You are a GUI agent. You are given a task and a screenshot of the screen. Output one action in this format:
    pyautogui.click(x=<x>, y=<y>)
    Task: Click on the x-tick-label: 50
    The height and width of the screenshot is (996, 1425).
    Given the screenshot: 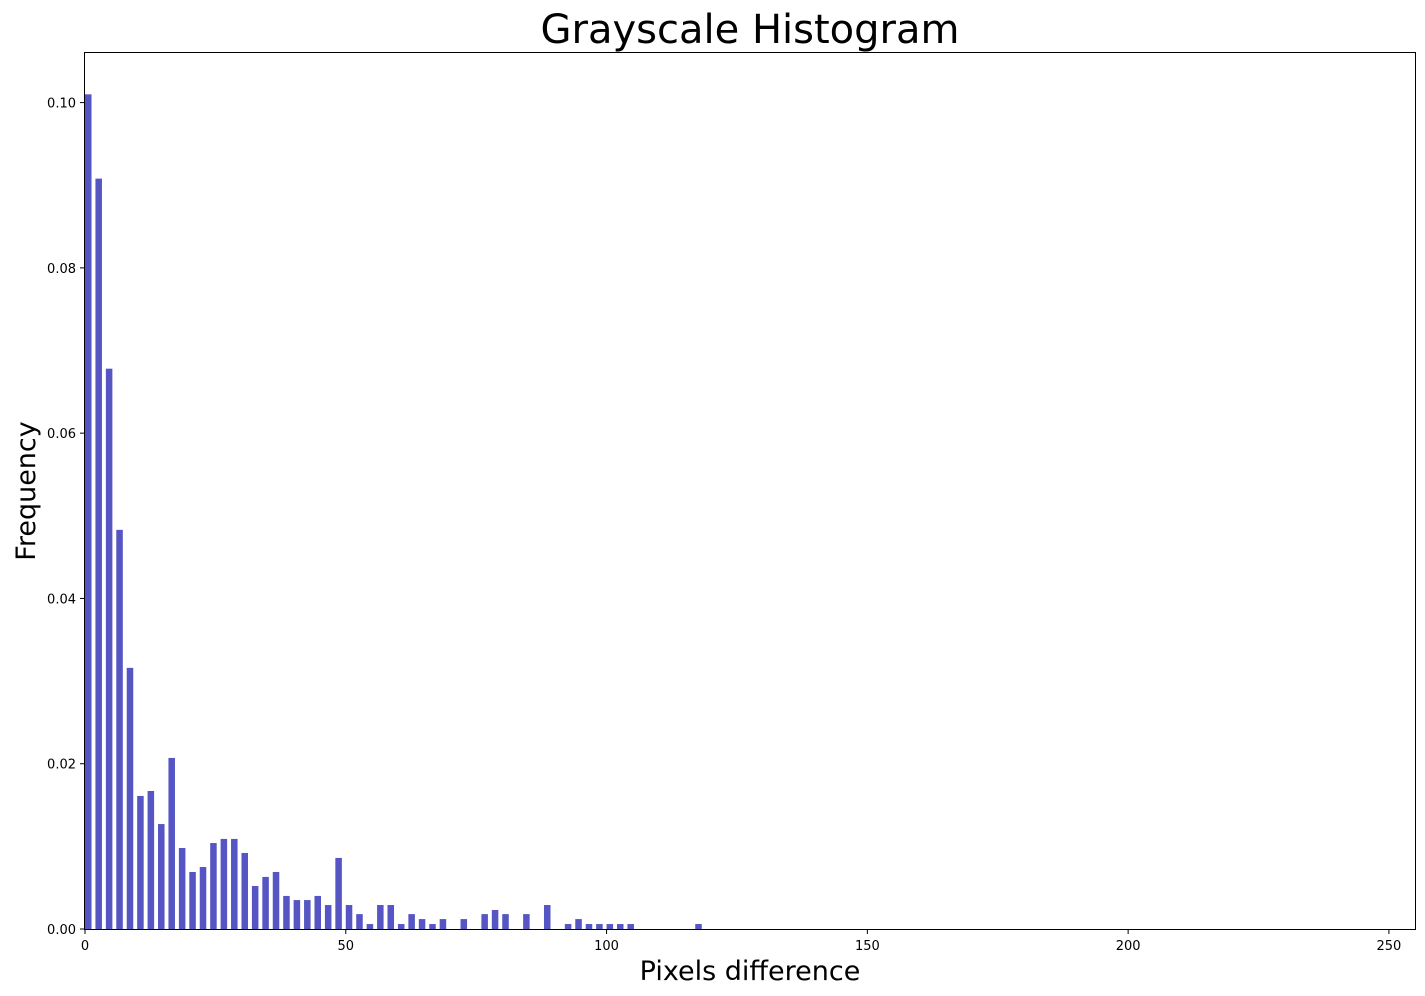 What is the action you would take?
    pyautogui.click(x=346, y=946)
    